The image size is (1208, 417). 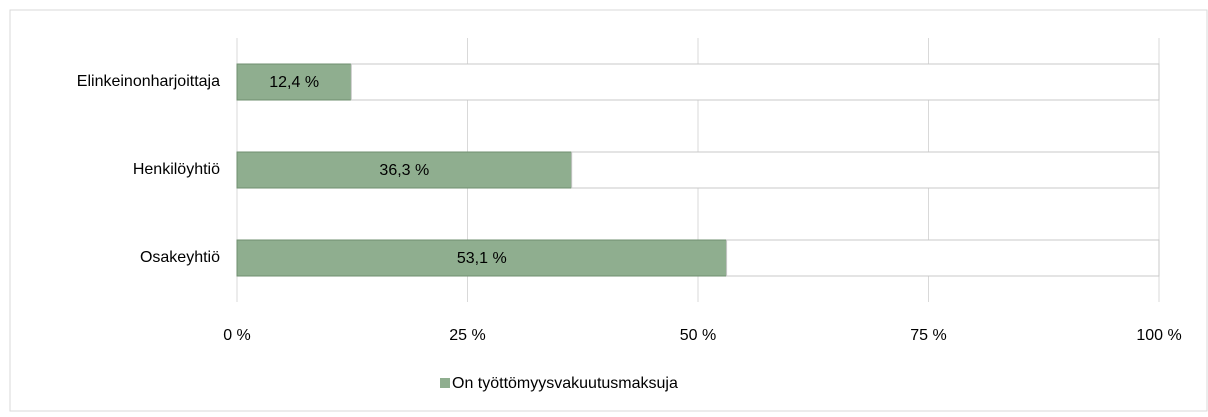 I want to click on data-label: 53,1 %, so click(x=482, y=258).